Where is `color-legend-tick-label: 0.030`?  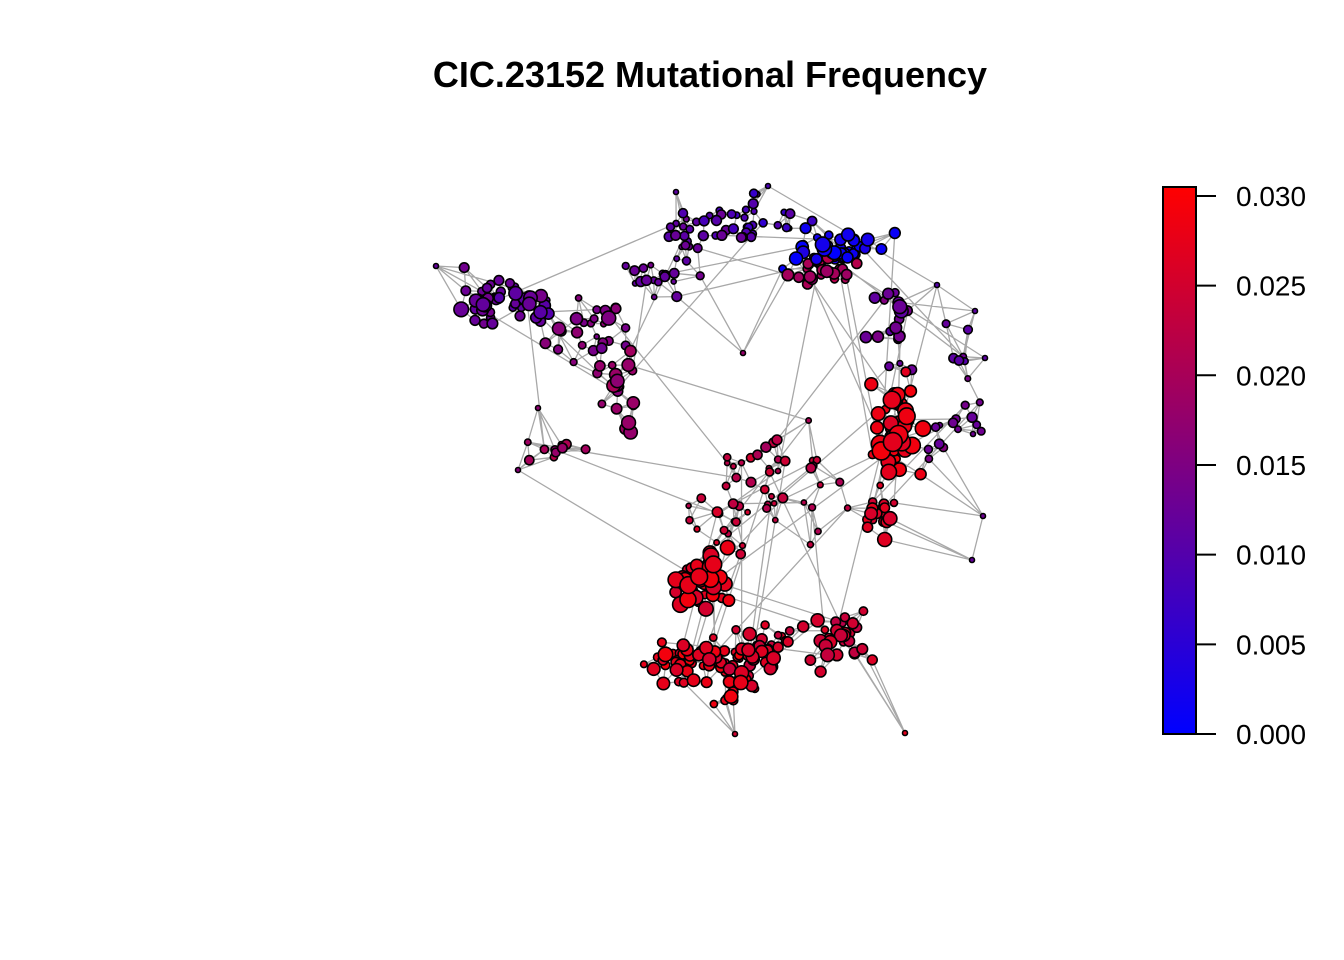
color-legend-tick-label: 0.030 is located at coordinates (1271, 196).